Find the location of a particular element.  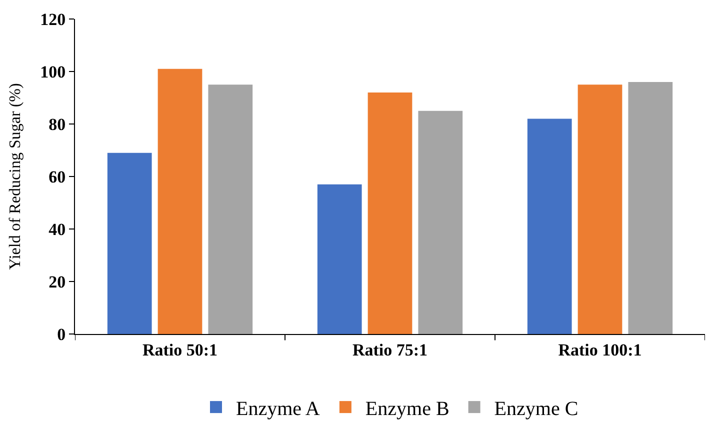

y-tick-label: 80 is located at coordinates (57, 124).